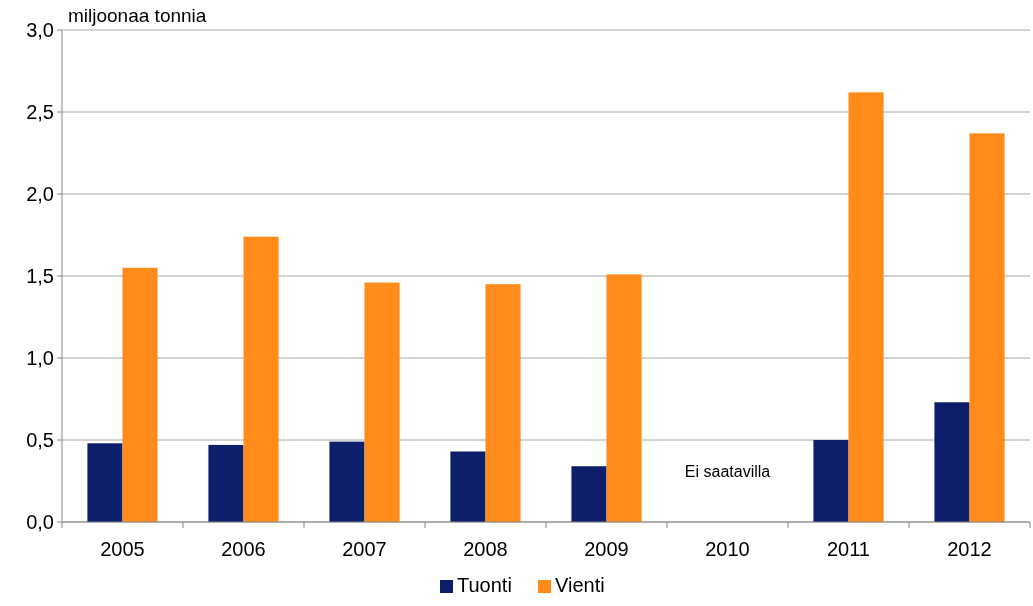 The width and height of the screenshot is (1033, 606). I want to click on y-tick-label: 2,5, so click(40, 112).